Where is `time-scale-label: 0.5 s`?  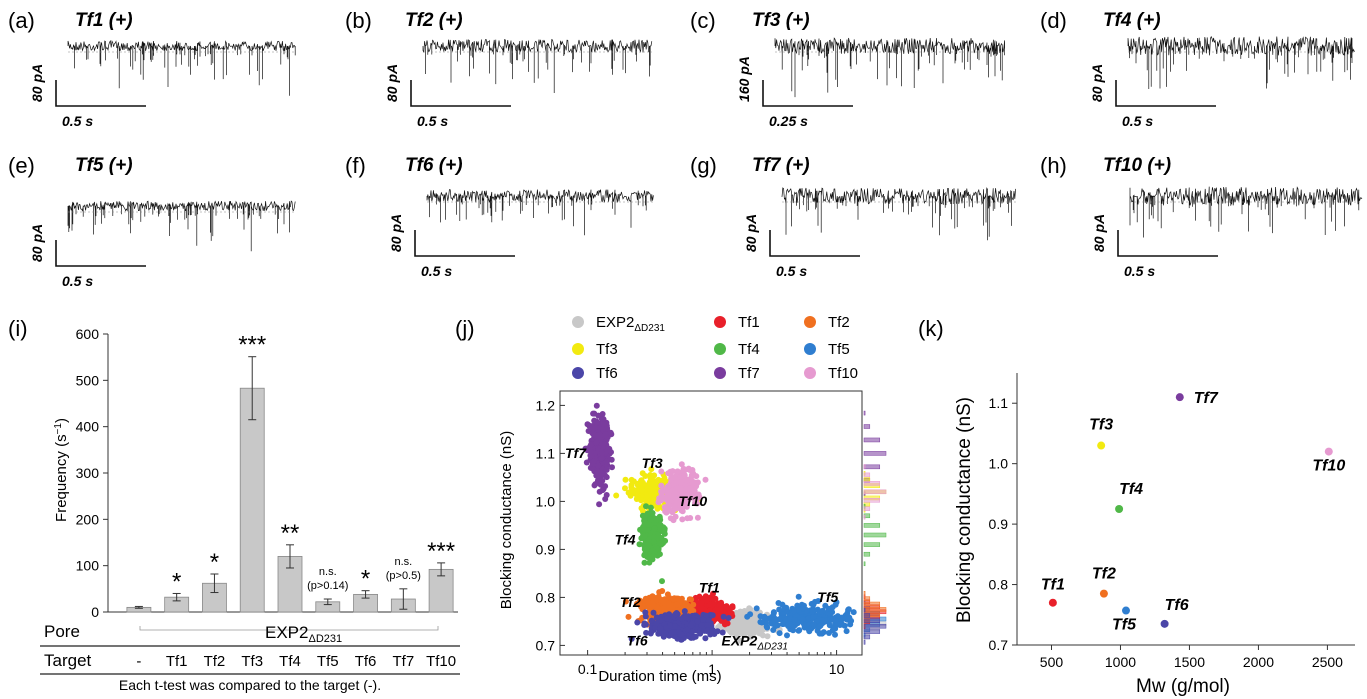
time-scale-label: 0.5 s is located at coordinates (1139, 271).